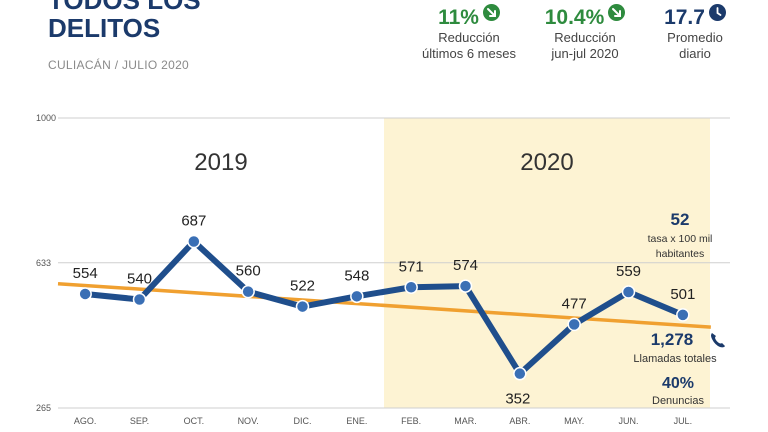 The height and width of the screenshot is (432, 768). I want to click on stat-reduction-jun-jul: 10.4% Reducción jun-jul 2020, so click(585, 33).